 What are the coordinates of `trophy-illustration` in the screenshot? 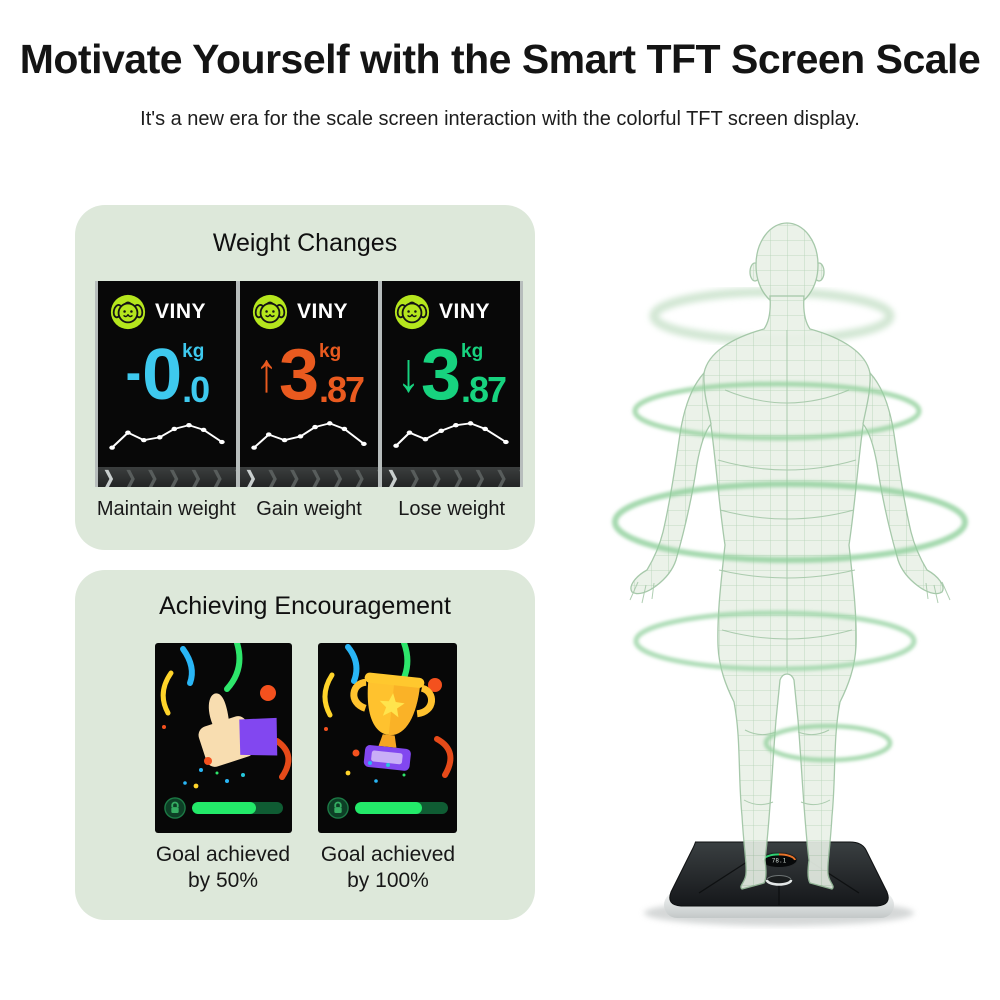 It's located at (388, 713).